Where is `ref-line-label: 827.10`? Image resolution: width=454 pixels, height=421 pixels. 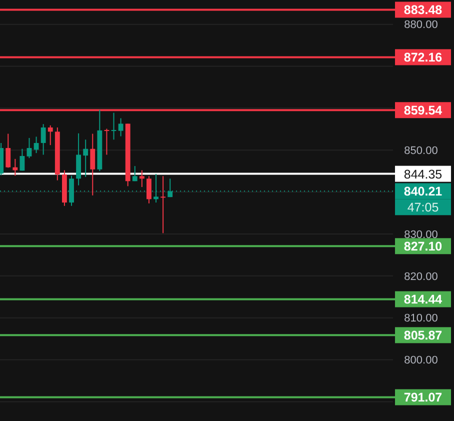
ref-line-label: 827.10 is located at coordinates (423, 247).